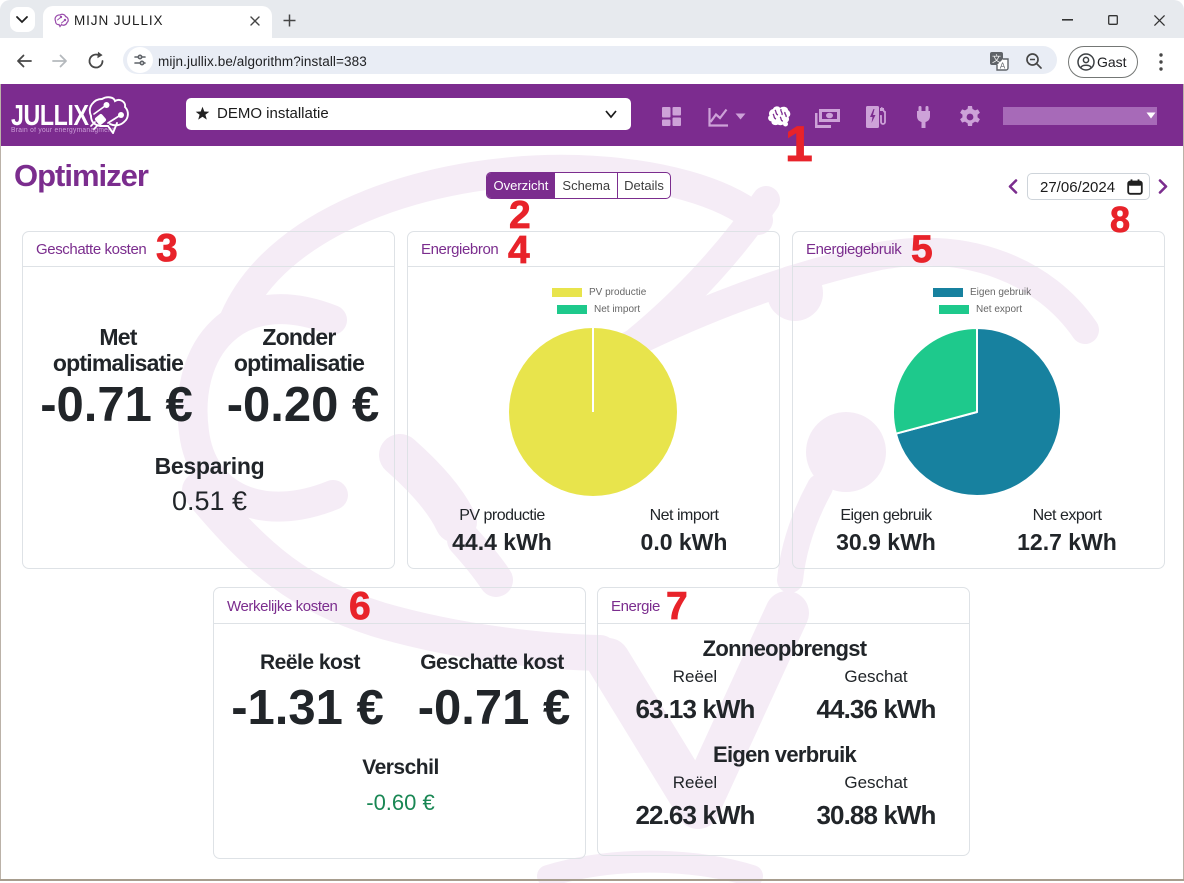 Image resolution: width=1184 pixels, height=883 pixels. I want to click on svg-text: 文, so click(996, 58).